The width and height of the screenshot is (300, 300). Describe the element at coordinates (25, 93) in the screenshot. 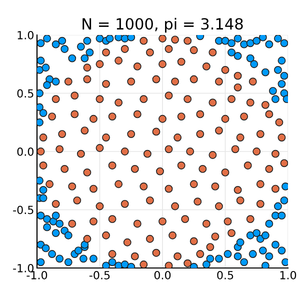

I see `y-tick-label: 0.5` at that location.